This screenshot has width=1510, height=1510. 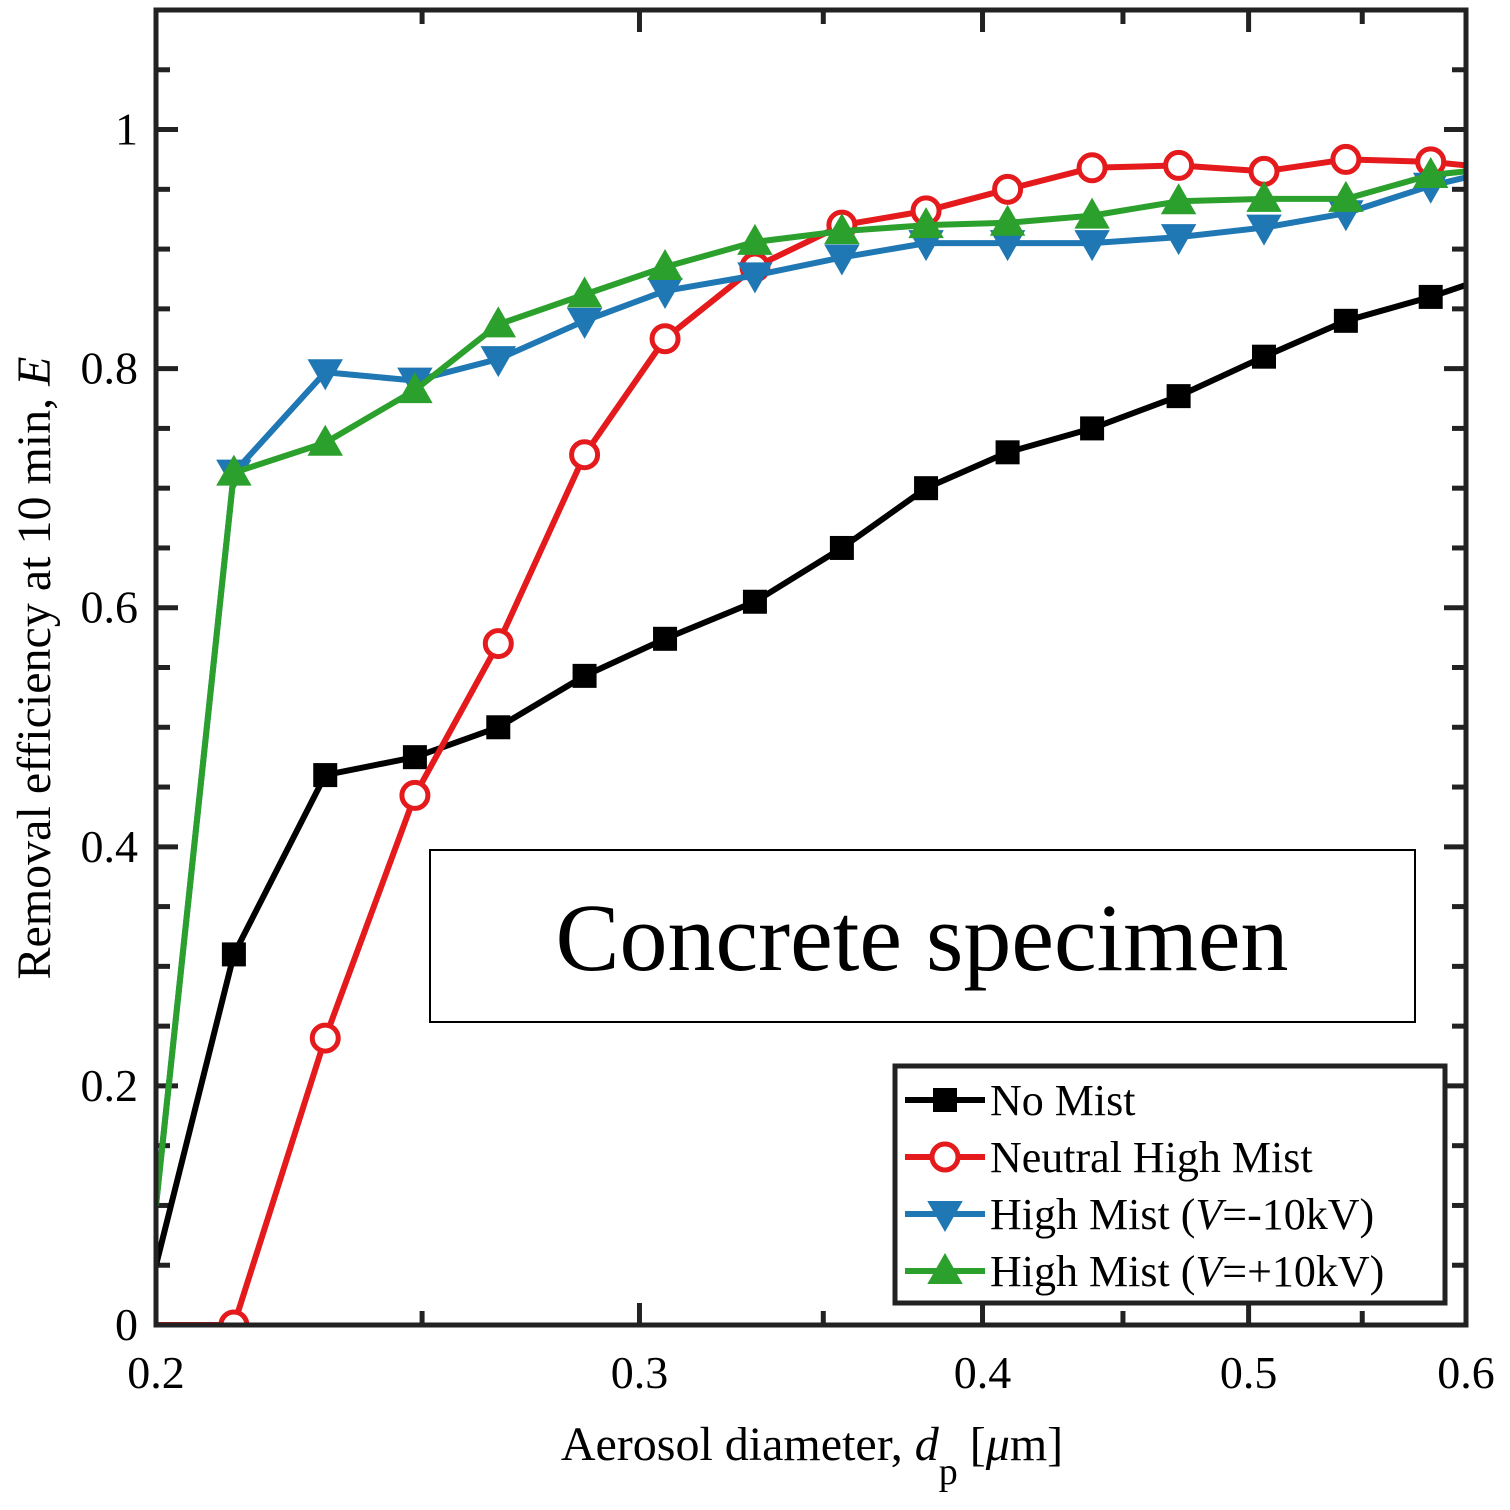 I want to click on legend-label: Neutral High Mist, so click(x=1151, y=1157).